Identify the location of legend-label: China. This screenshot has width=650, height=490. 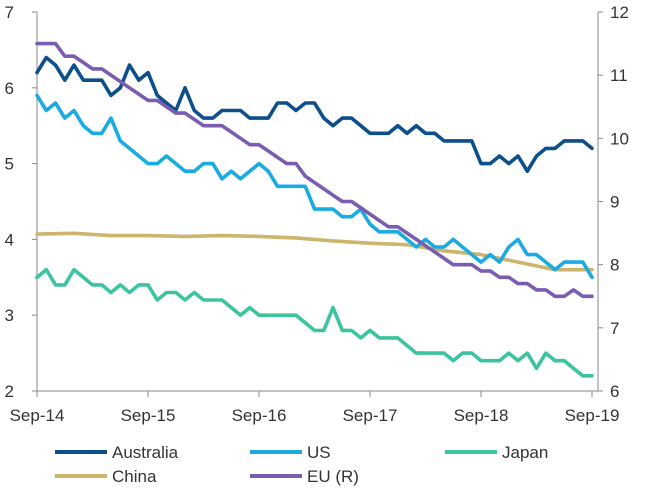
(134, 476).